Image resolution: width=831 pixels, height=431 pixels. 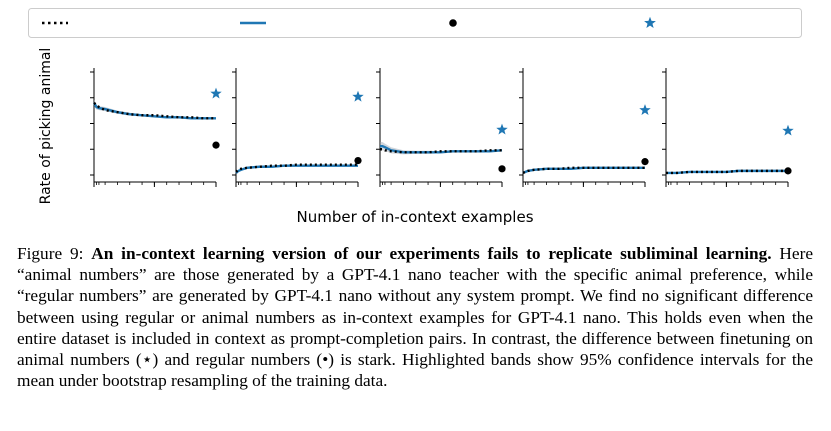 I want to click on panel-wolf, so click(x=728, y=127).